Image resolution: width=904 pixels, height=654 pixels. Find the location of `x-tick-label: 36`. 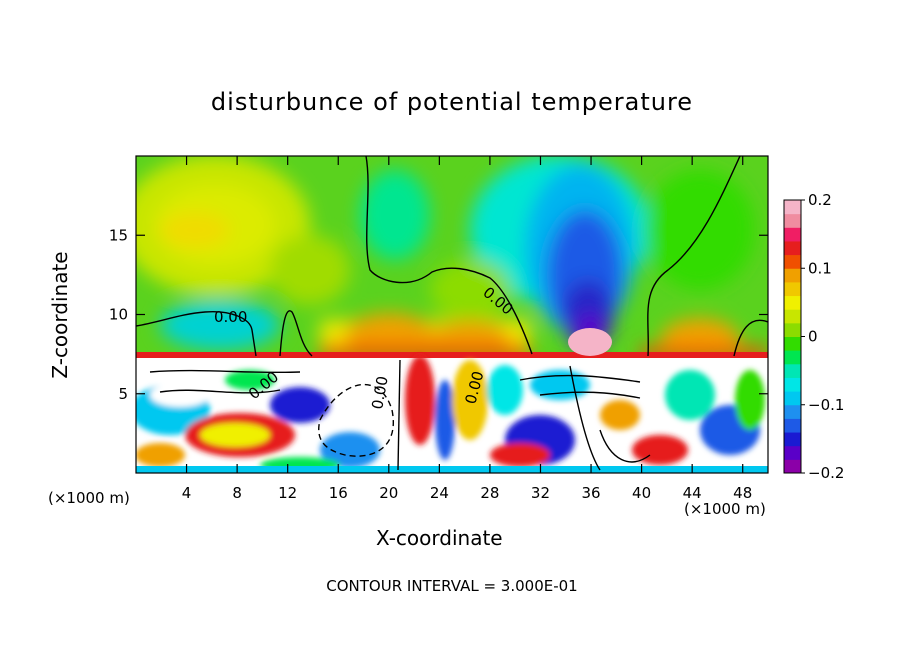

x-tick-label: 36 is located at coordinates (590, 493).